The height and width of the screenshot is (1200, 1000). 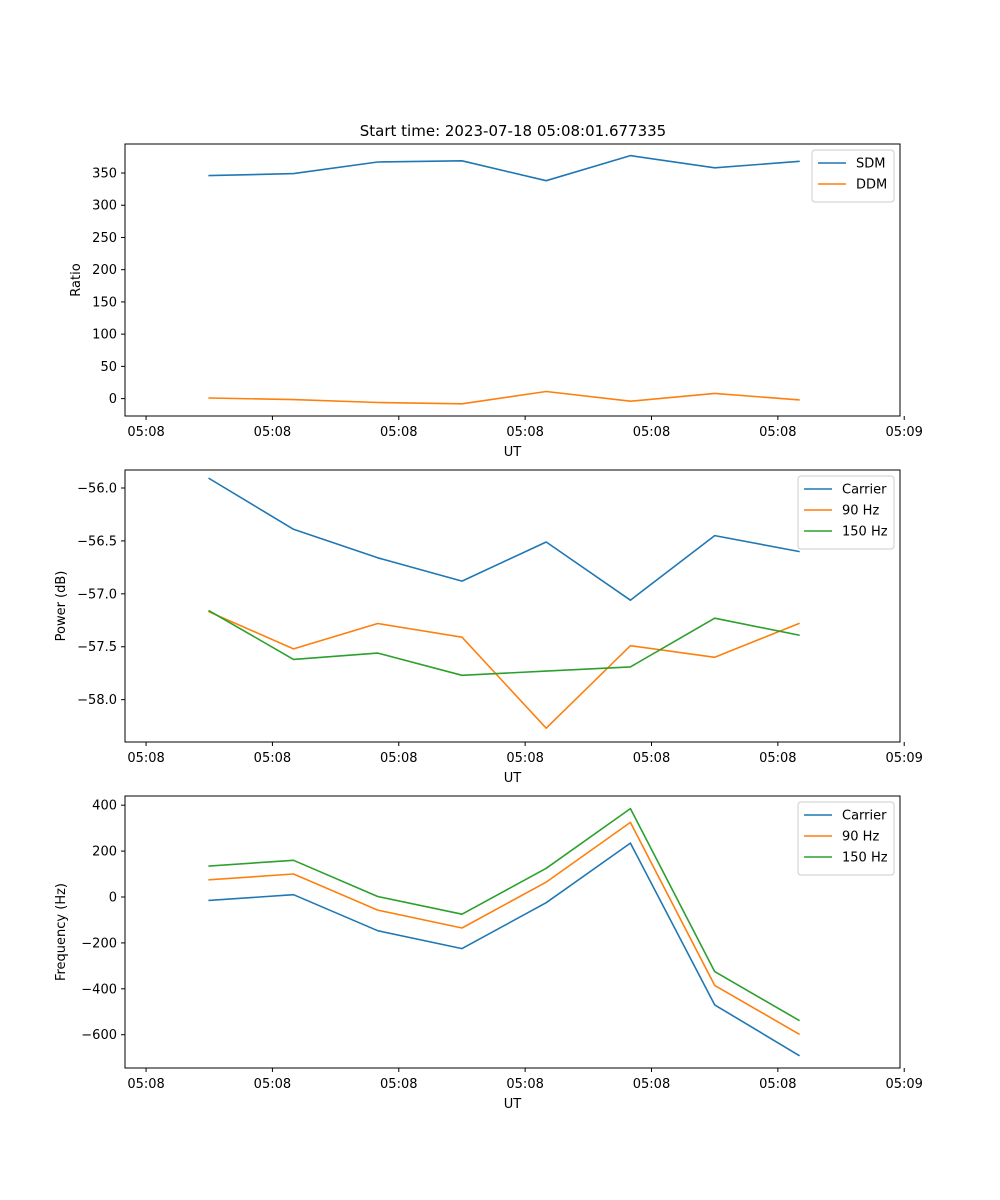 I want to click on y-tick-label: −57.0, so click(x=97, y=594).